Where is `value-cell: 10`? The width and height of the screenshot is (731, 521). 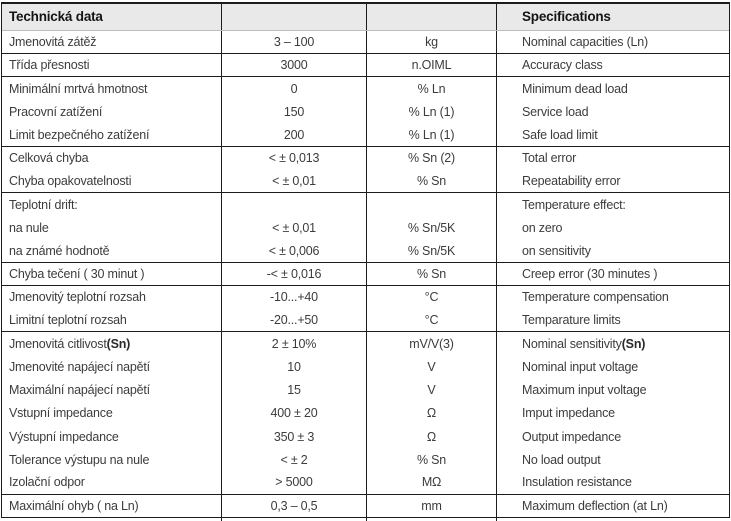
value-cell: 10 is located at coordinates (293, 367).